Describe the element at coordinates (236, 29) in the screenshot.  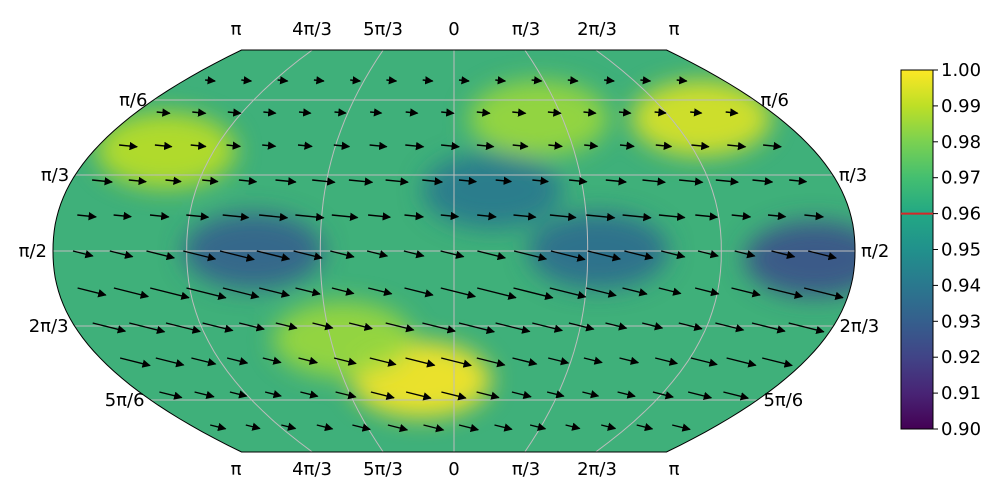
I see `lon-tick-top-0: π` at that location.